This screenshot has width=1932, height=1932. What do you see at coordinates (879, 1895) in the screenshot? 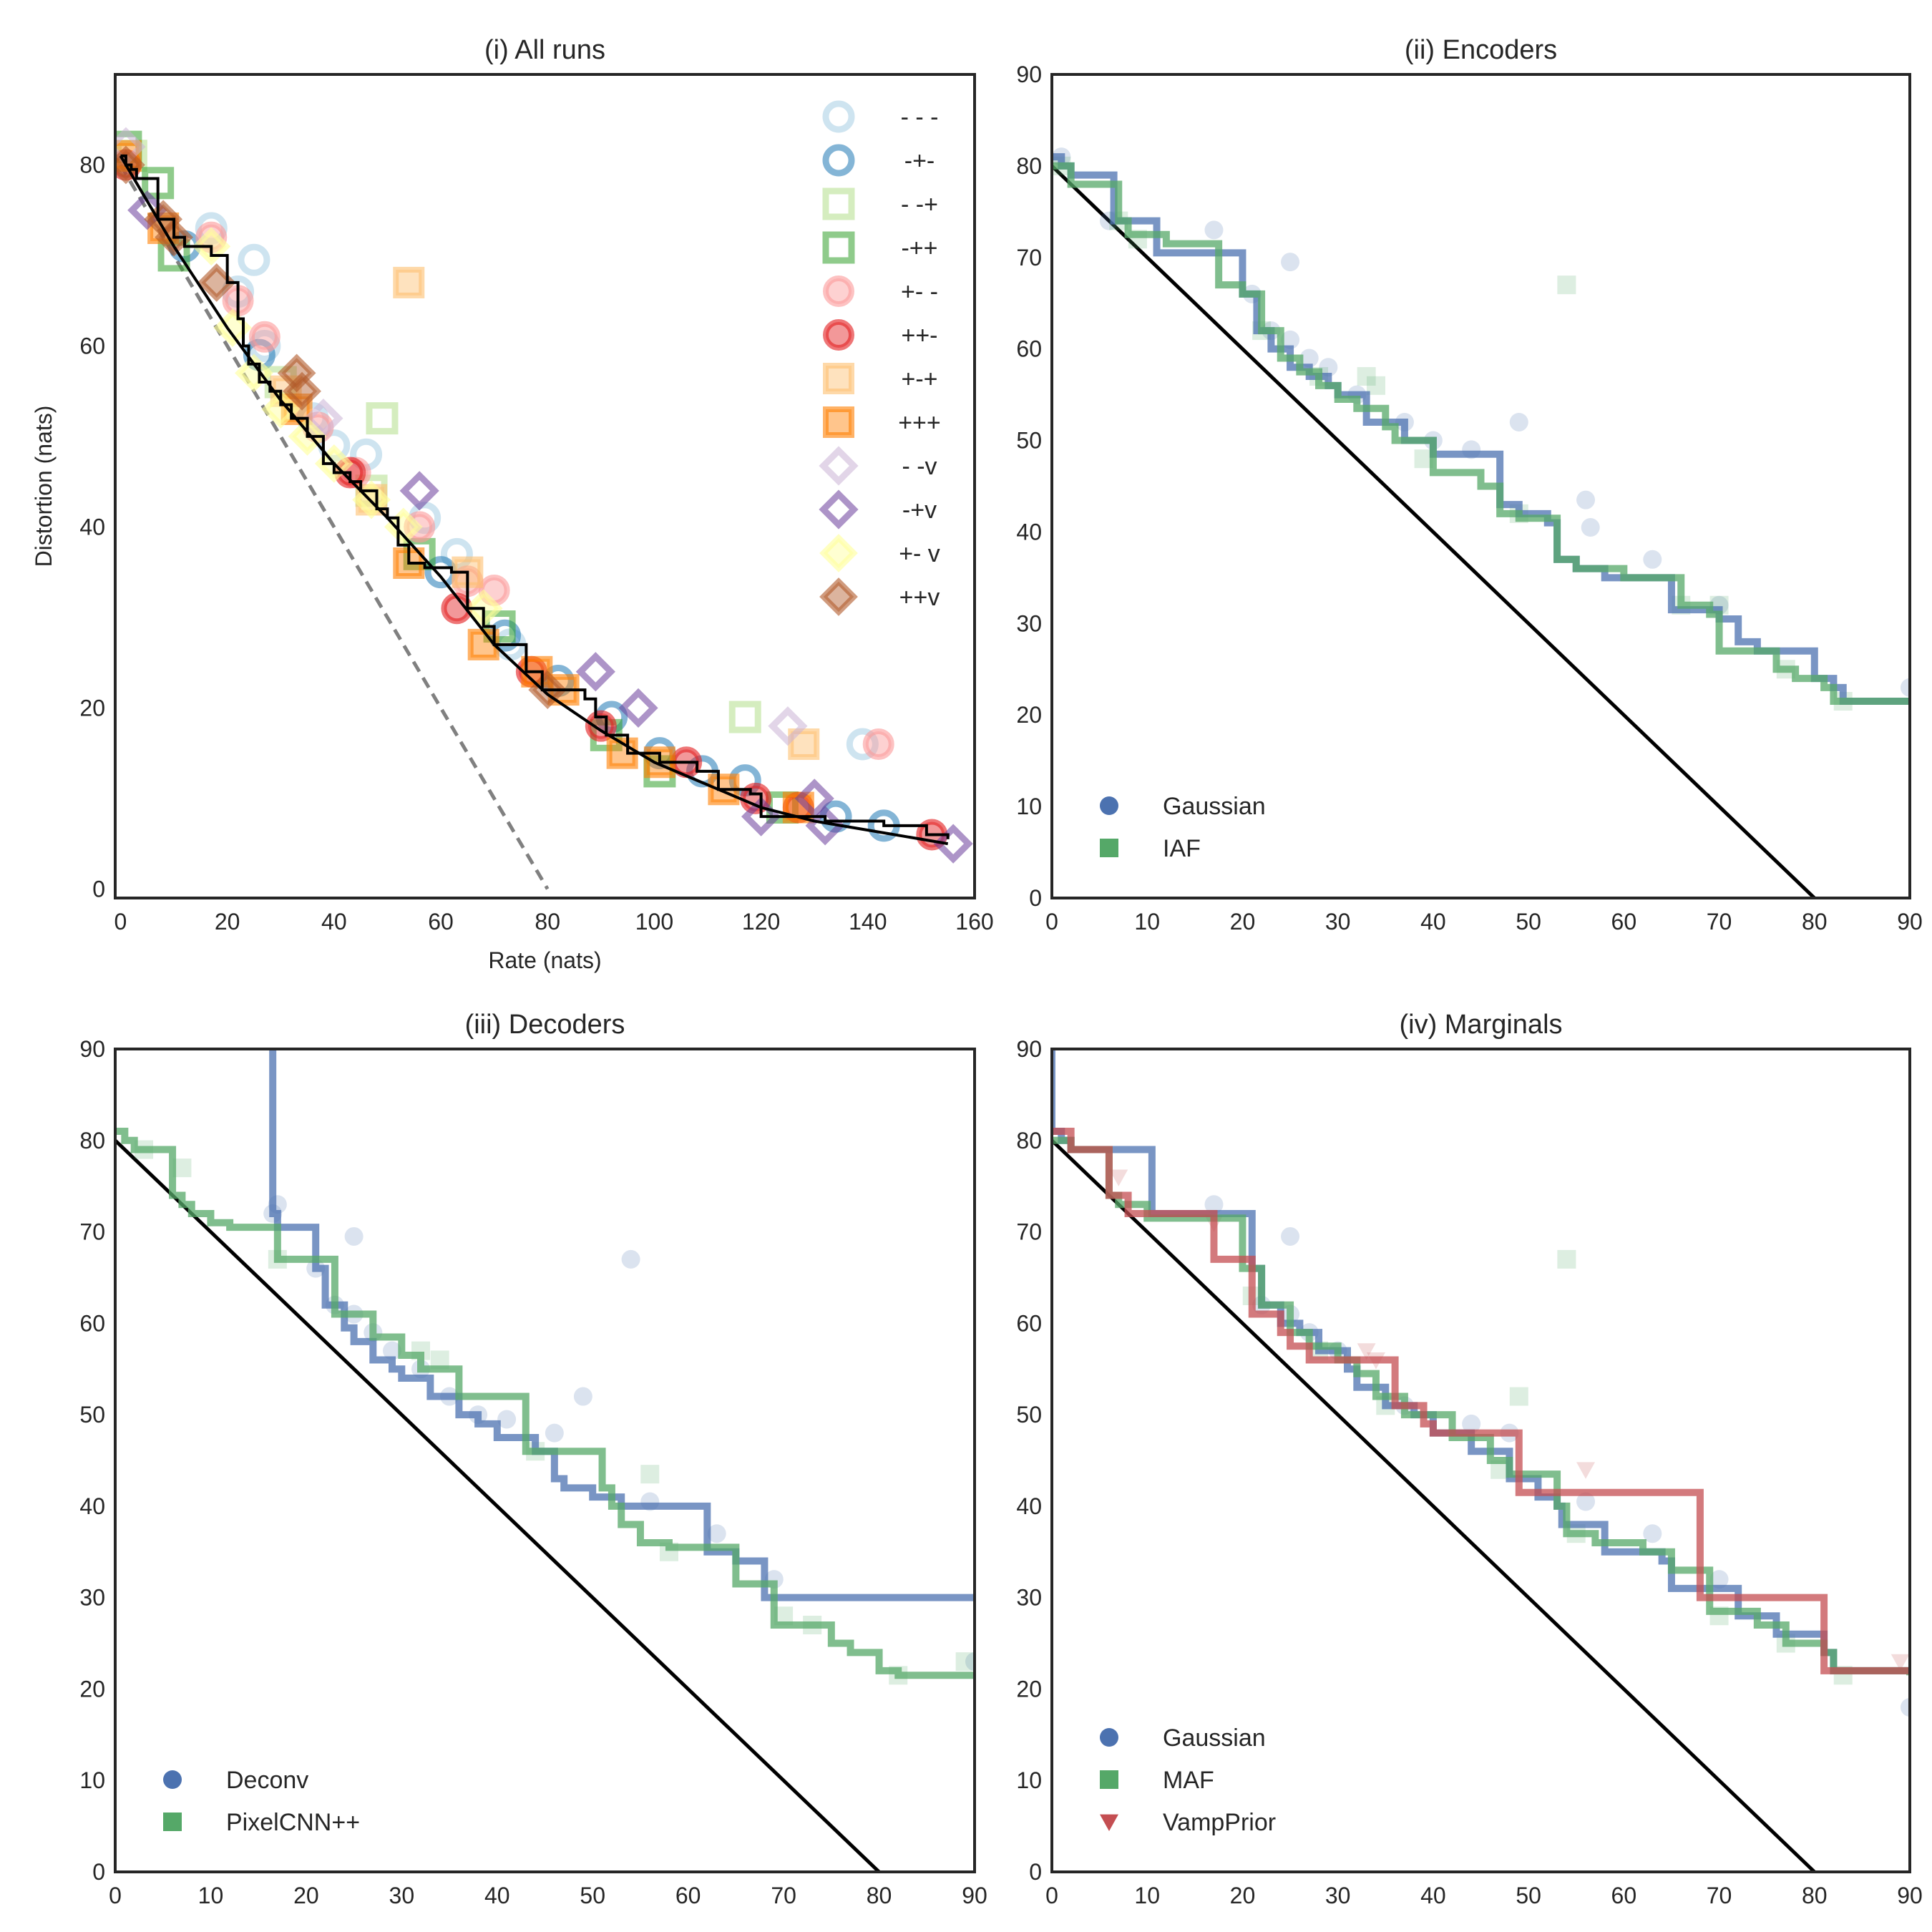
I see `x-tick-label: 80` at bounding box center [879, 1895].